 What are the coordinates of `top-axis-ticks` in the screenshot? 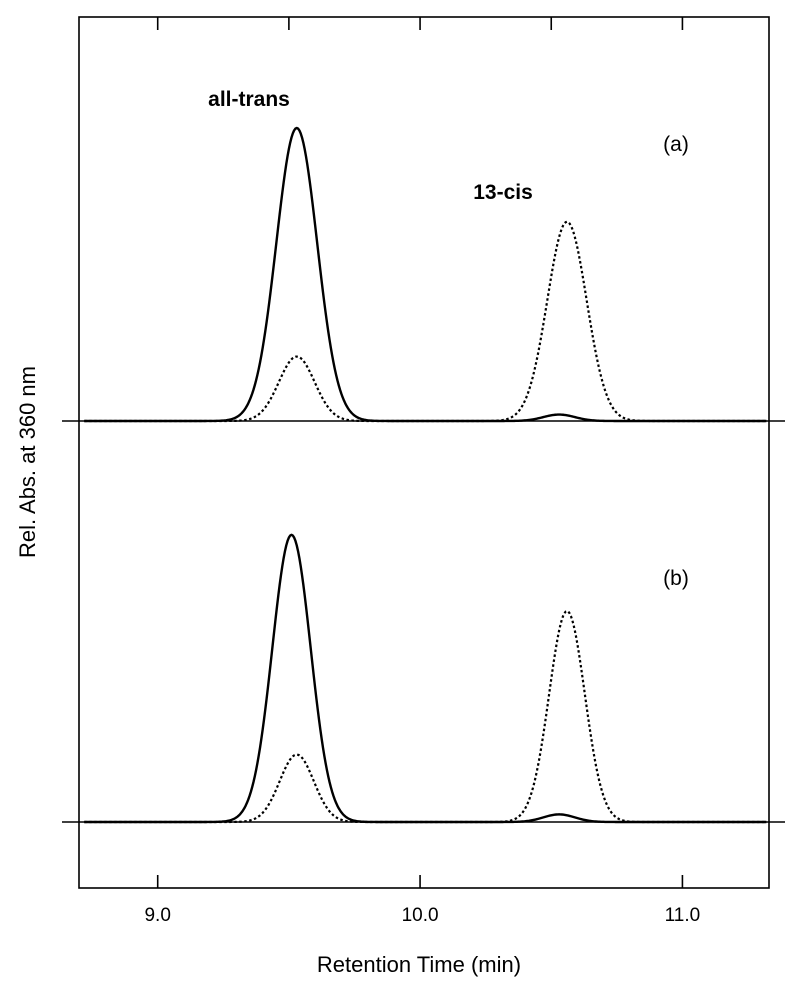 It's located at (420, 23).